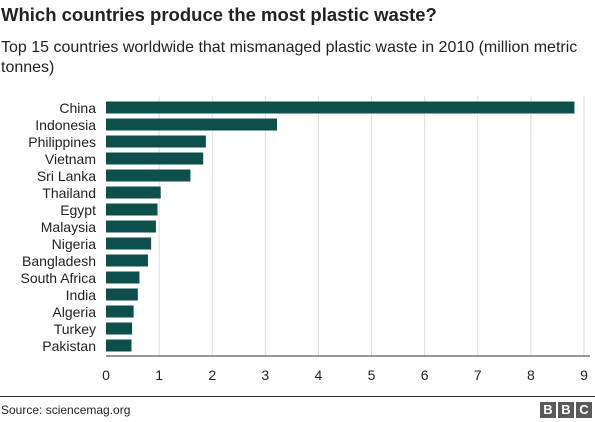 Image resolution: width=595 pixels, height=422 pixels. Describe the element at coordinates (68, 227) in the screenshot. I see `category-label: Malaysia` at that location.